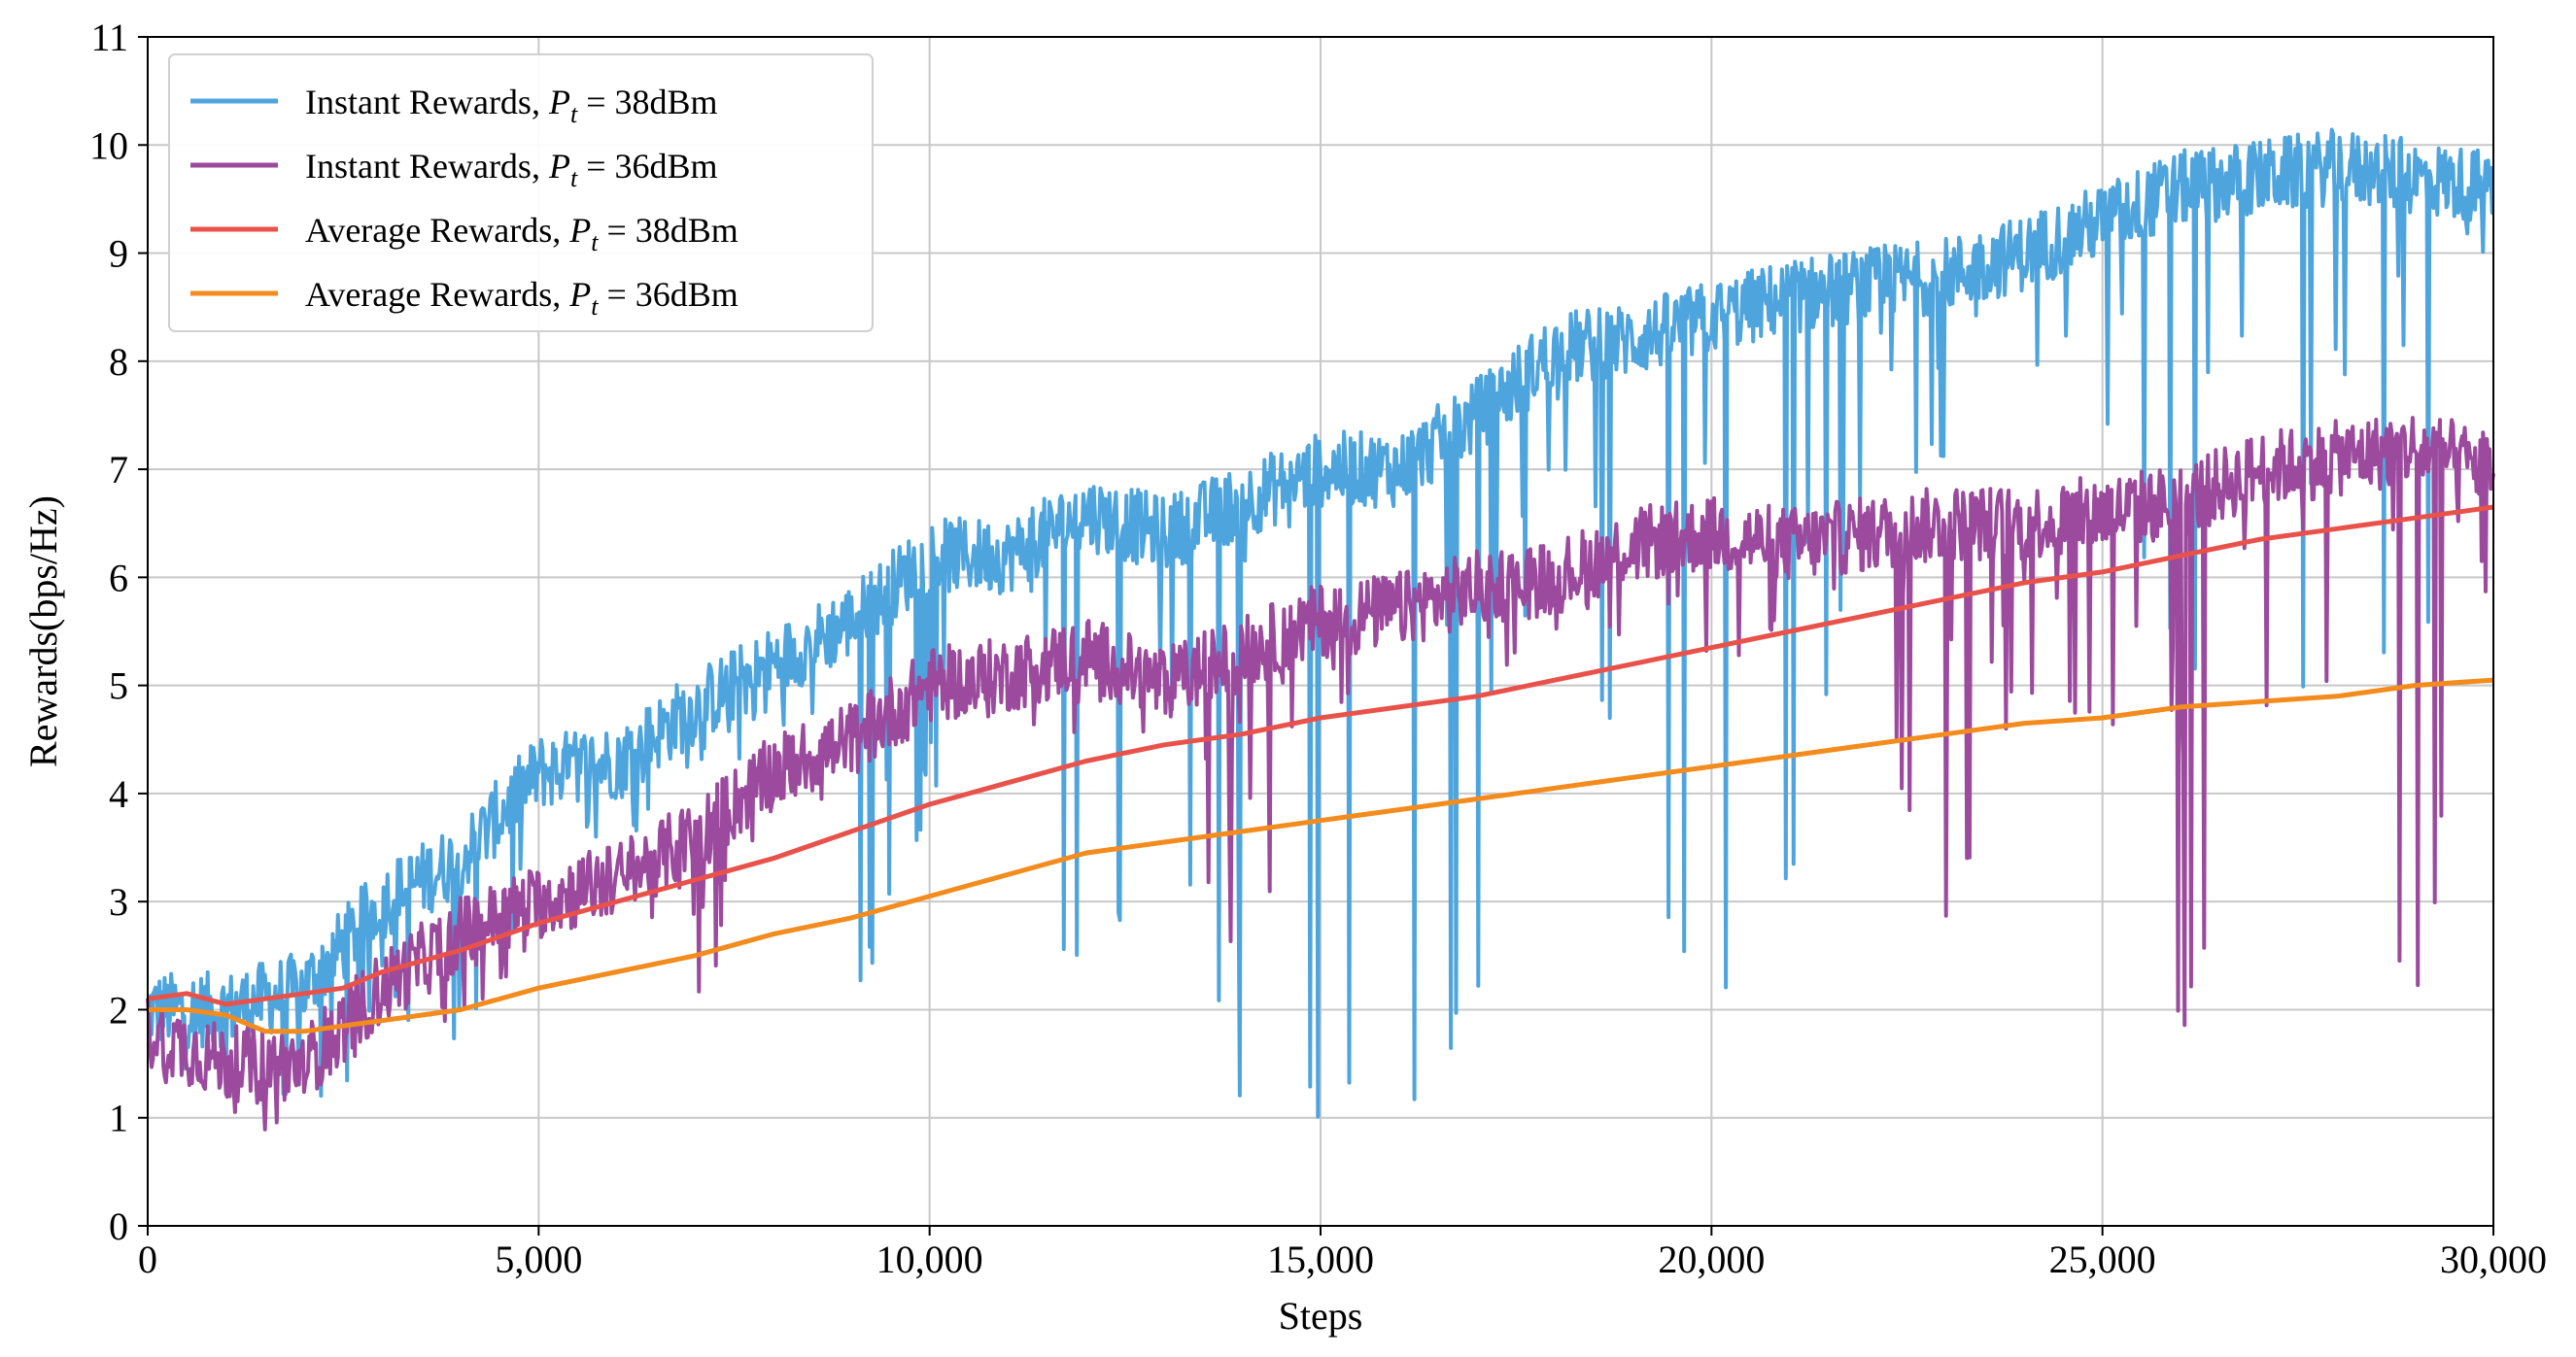  What do you see at coordinates (148, 1259) in the screenshot?
I see `x-tick-label: 0` at bounding box center [148, 1259].